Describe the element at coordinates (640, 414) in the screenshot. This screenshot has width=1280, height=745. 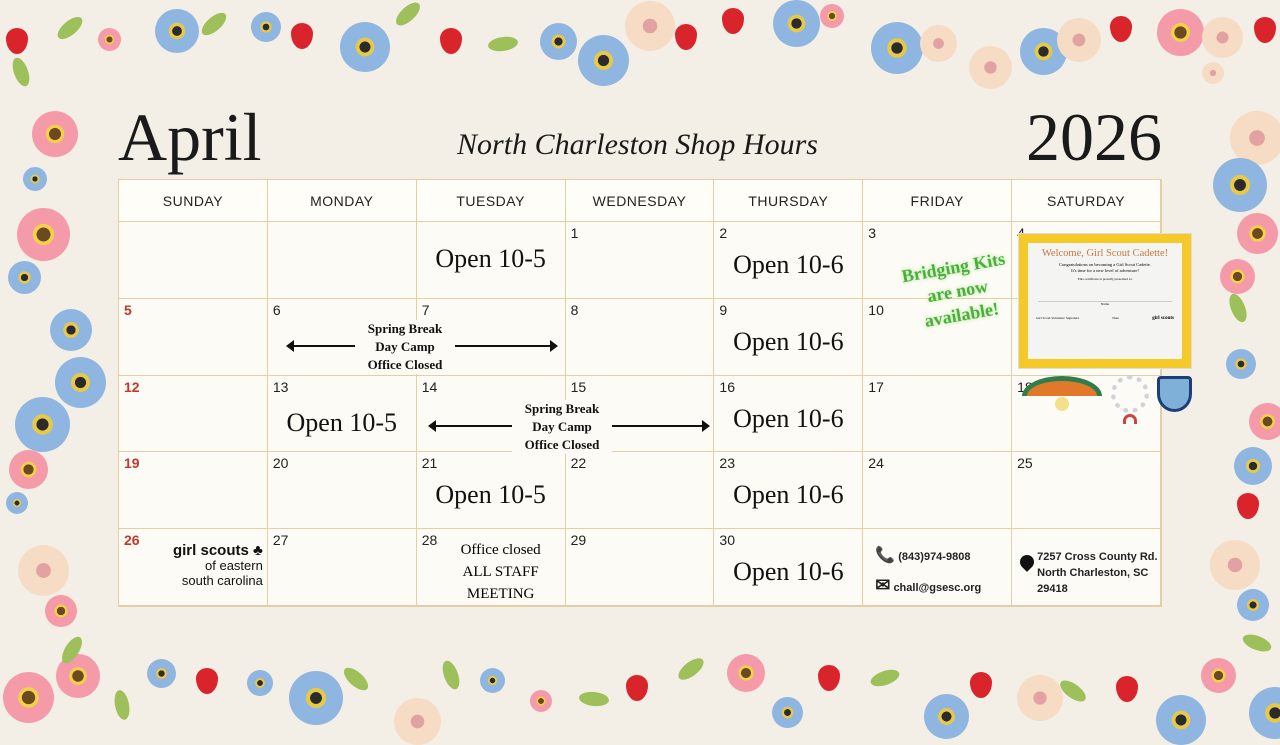
I see `day-cell: 15` at that location.